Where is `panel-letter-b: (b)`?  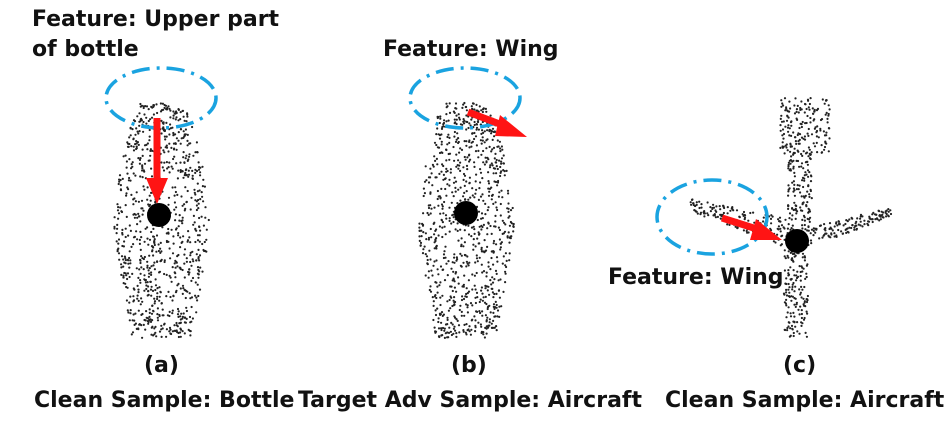 panel-letter-b: (b) is located at coordinates (469, 366).